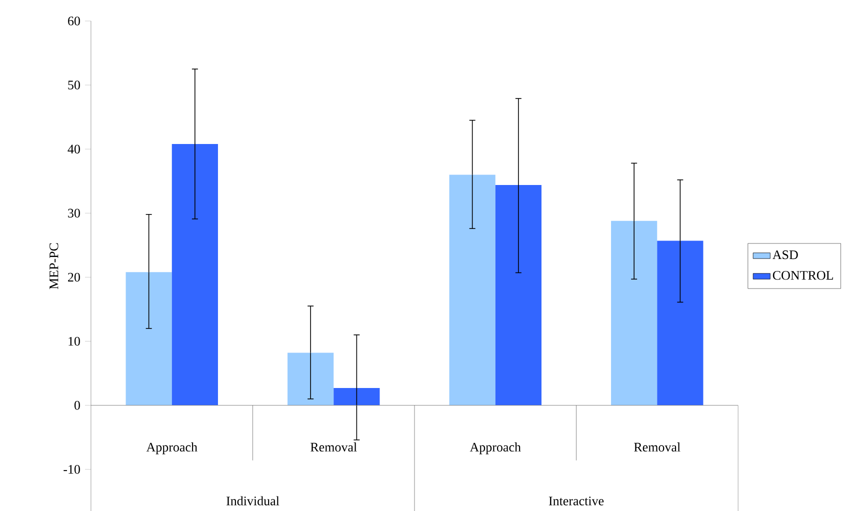 The height and width of the screenshot is (511, 864). I want to click on y-tick-label: 30, so click(74, 213).